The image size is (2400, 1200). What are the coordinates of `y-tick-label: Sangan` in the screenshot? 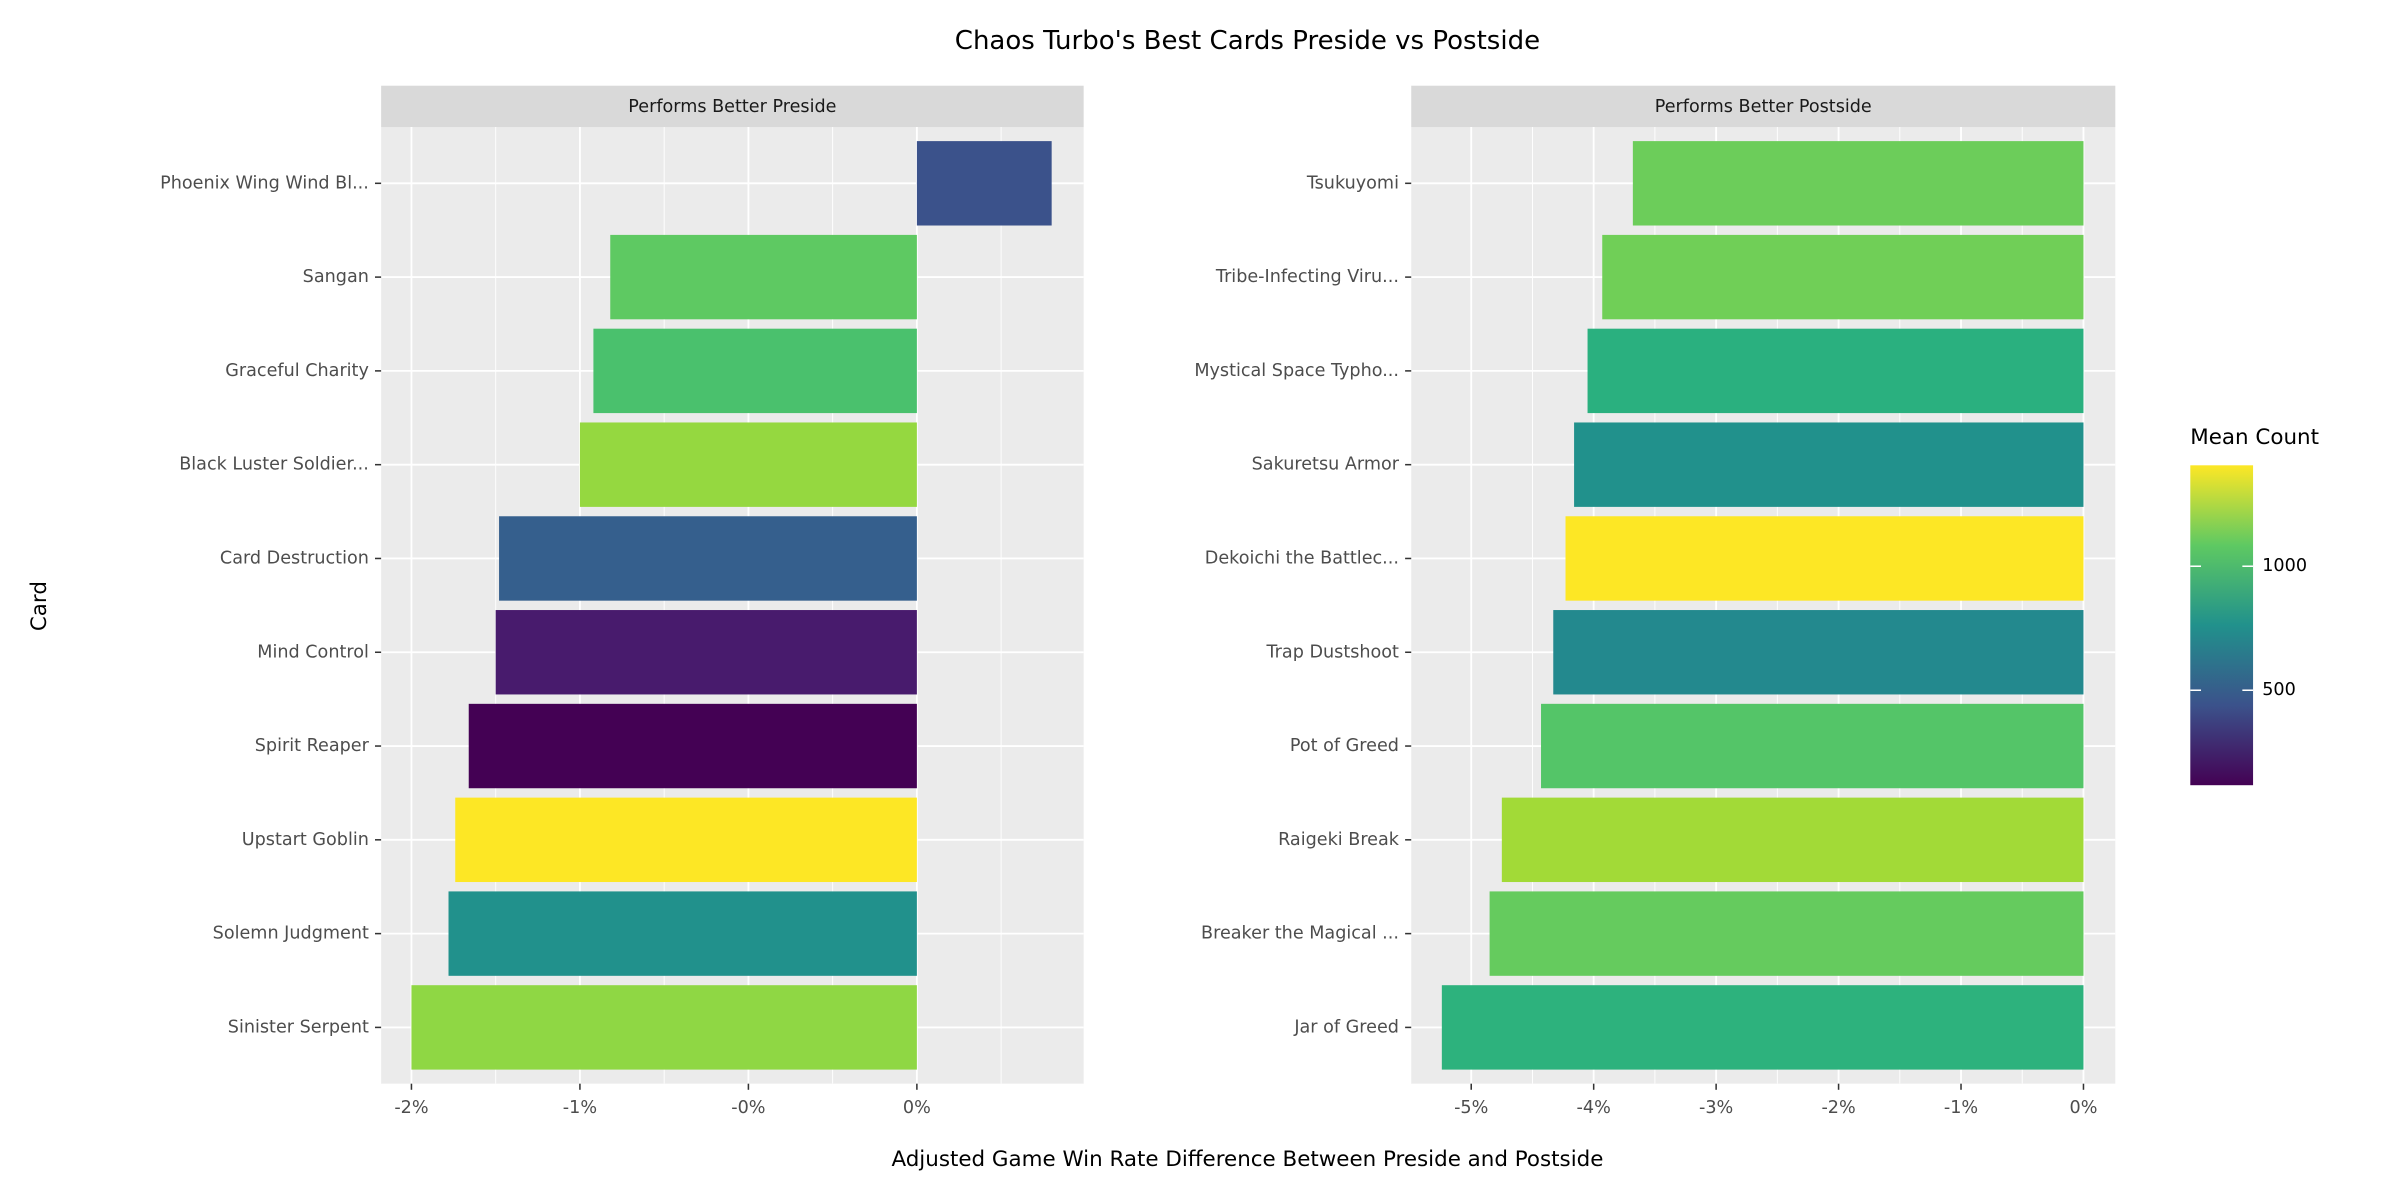 It's located at (336, 277).